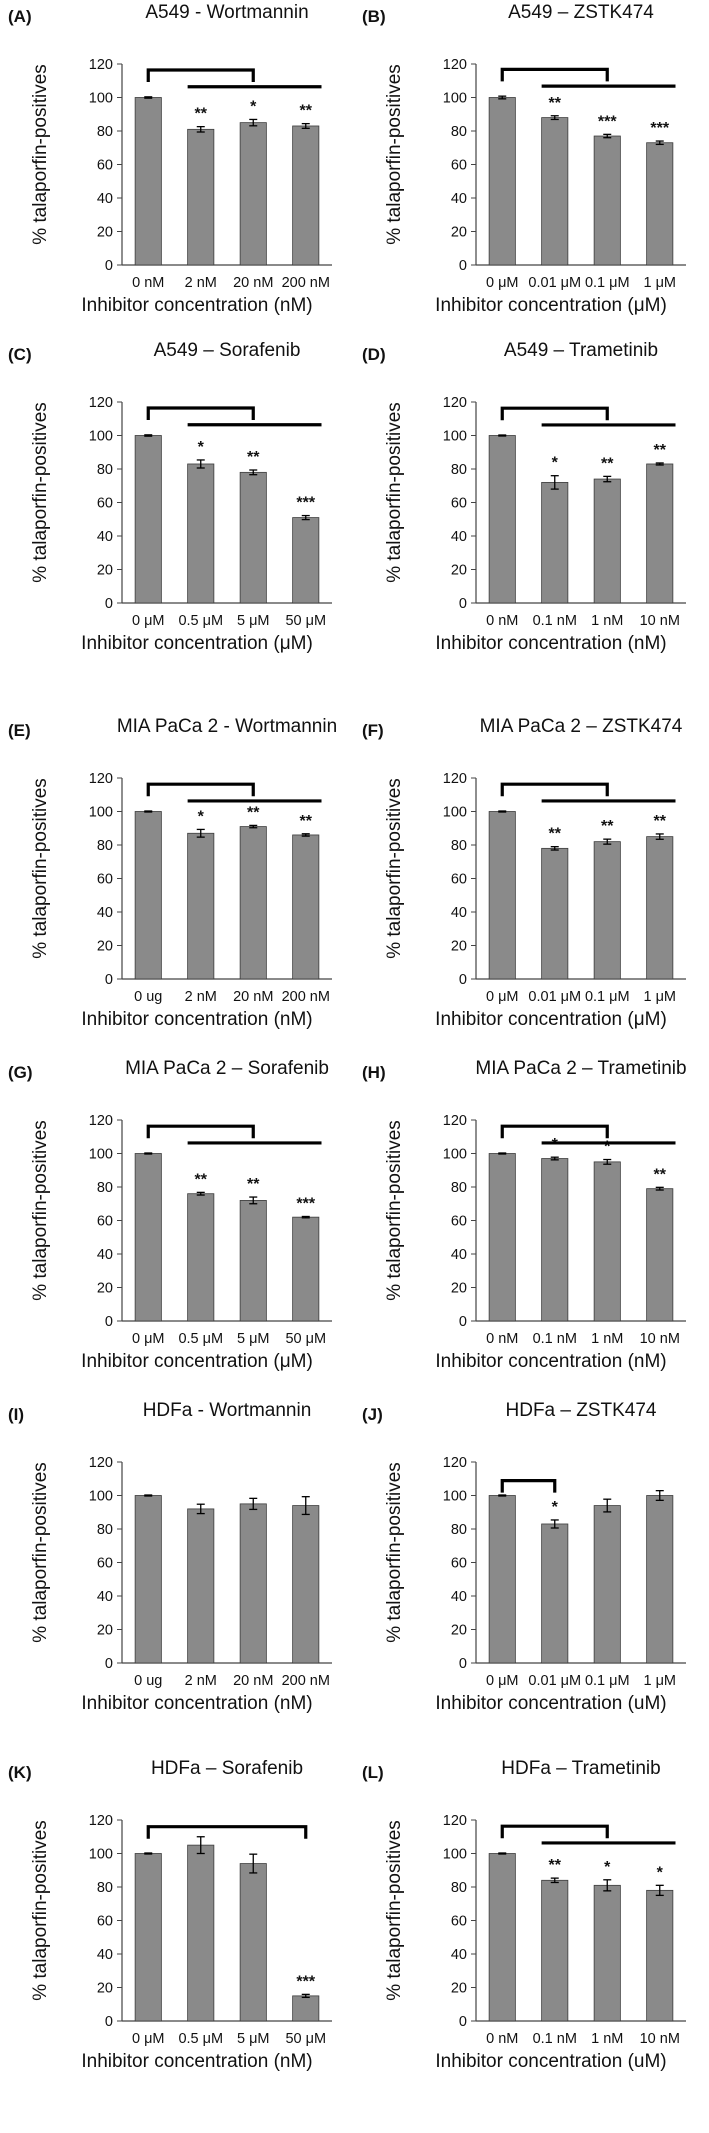  What do you see at coordinates (148, 1681) in the screenshot?
I see `x-tick-label: 0 ug` at bounding box center [148, 1681].